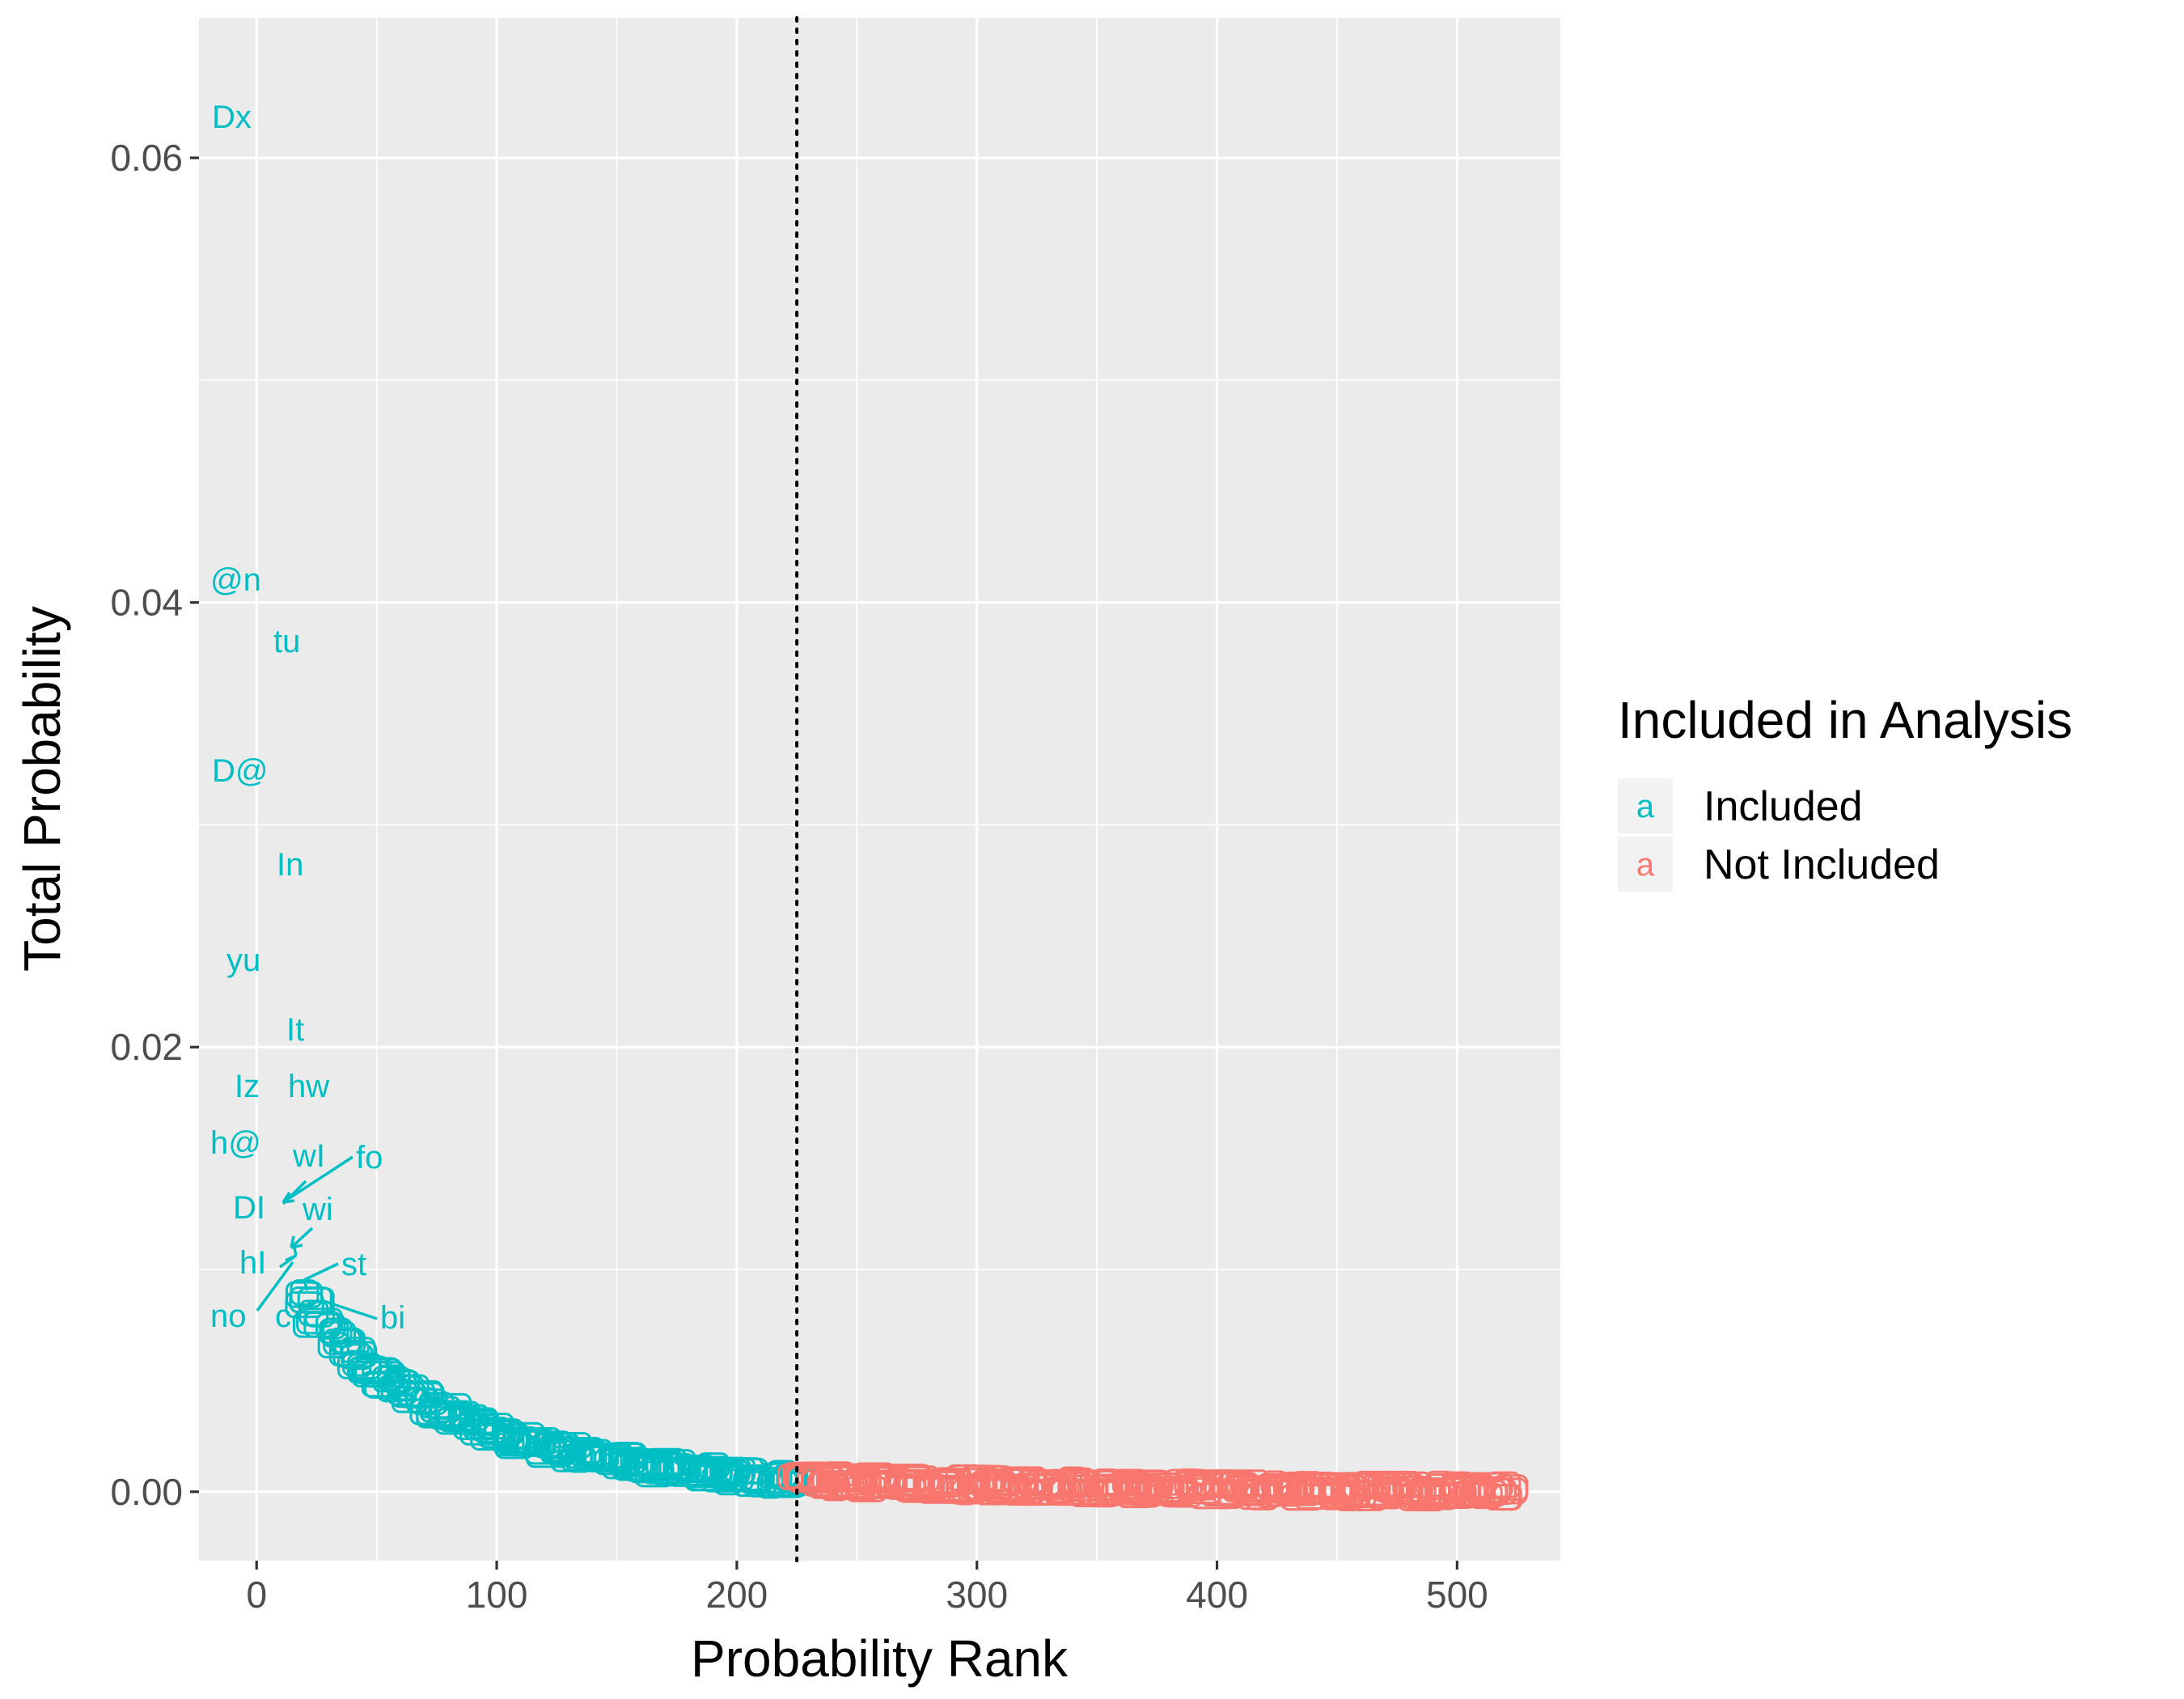  I want to click on x-tick-label: 0, so click(256, 1595).